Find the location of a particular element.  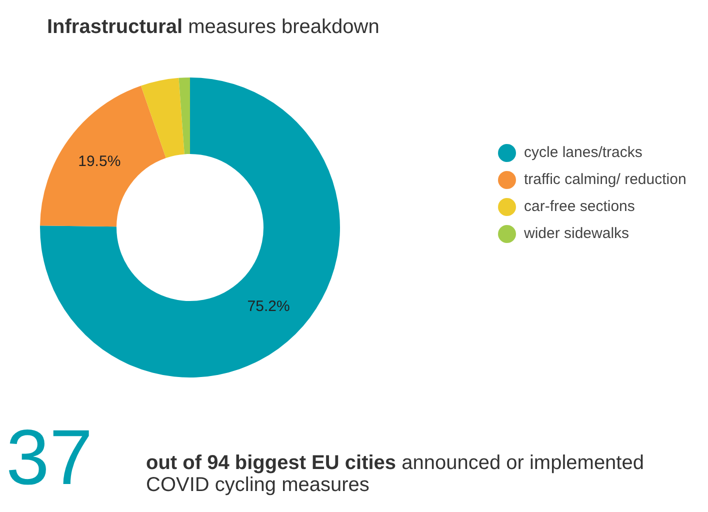

legend-label: car-free sections is located at coordinates (579, 206).